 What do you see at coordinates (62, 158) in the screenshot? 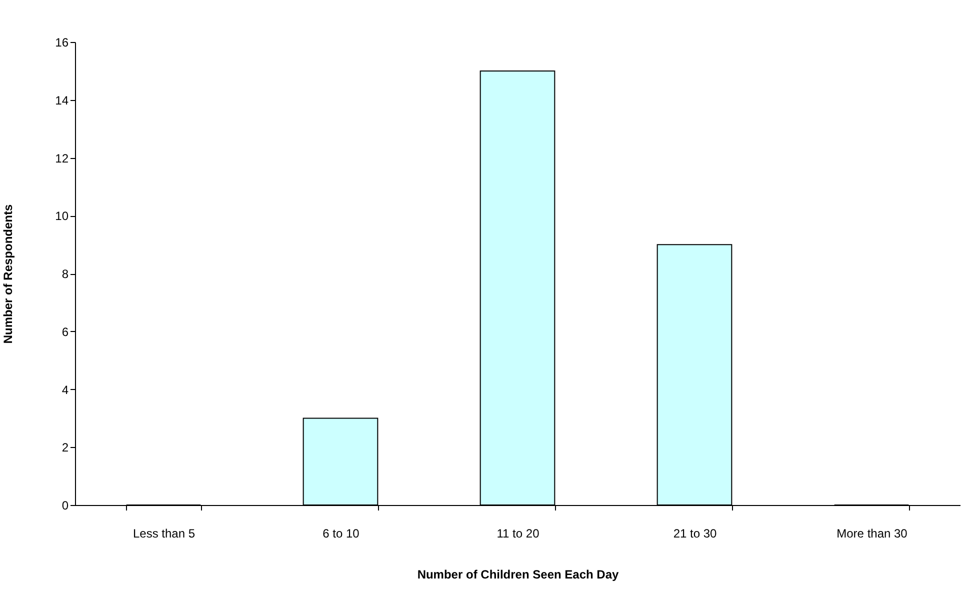
I see `y-tick-label: 12` at bounding box center [62, 158].